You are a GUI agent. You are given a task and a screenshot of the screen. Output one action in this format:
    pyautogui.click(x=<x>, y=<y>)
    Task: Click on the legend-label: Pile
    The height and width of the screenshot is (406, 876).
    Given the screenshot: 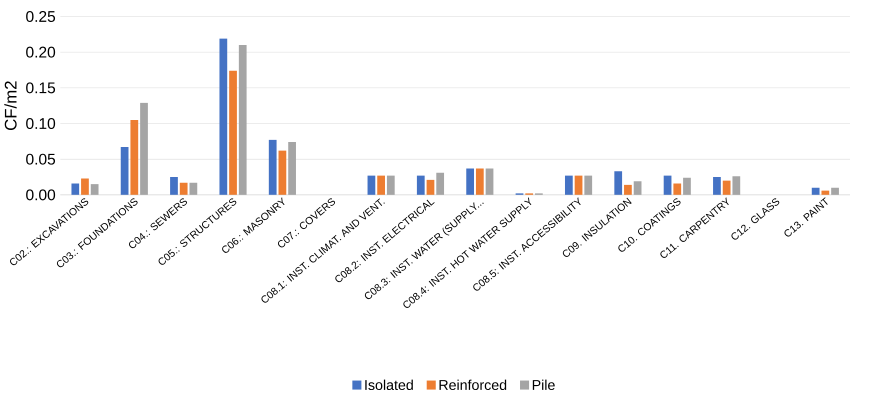 What is the action you would take?
    pyautogui.click(x=543, y=385)
    